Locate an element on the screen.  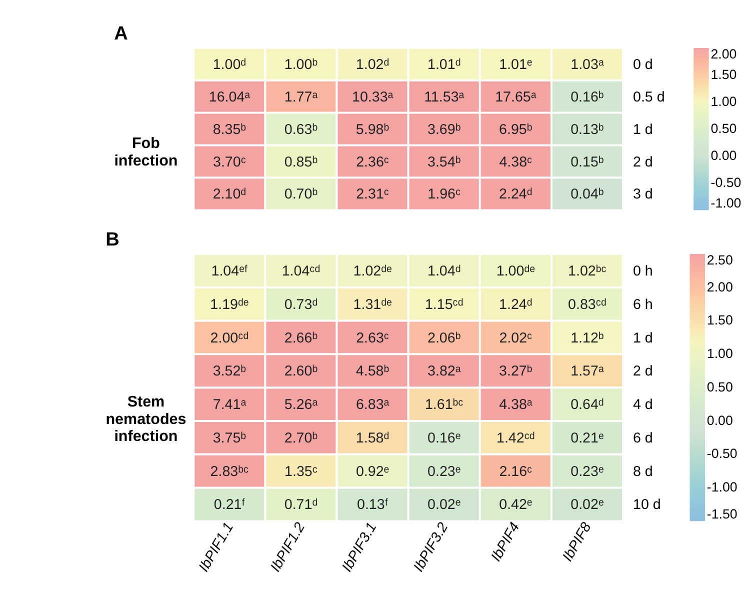
data-label: 1.15ᶜᵈ is located at coordinates (444, 304).